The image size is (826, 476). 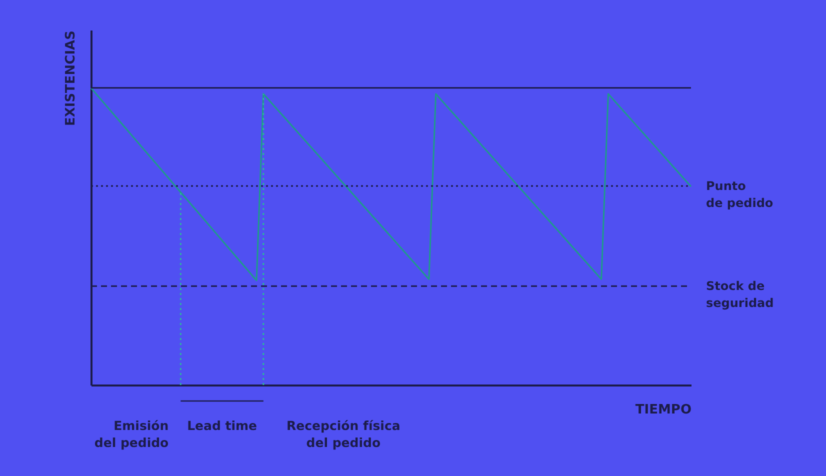 What do you see at coordinates (132, 434) in the screenshot?
I see `text: Emisión del pedido` at bounding box center [132, 434].